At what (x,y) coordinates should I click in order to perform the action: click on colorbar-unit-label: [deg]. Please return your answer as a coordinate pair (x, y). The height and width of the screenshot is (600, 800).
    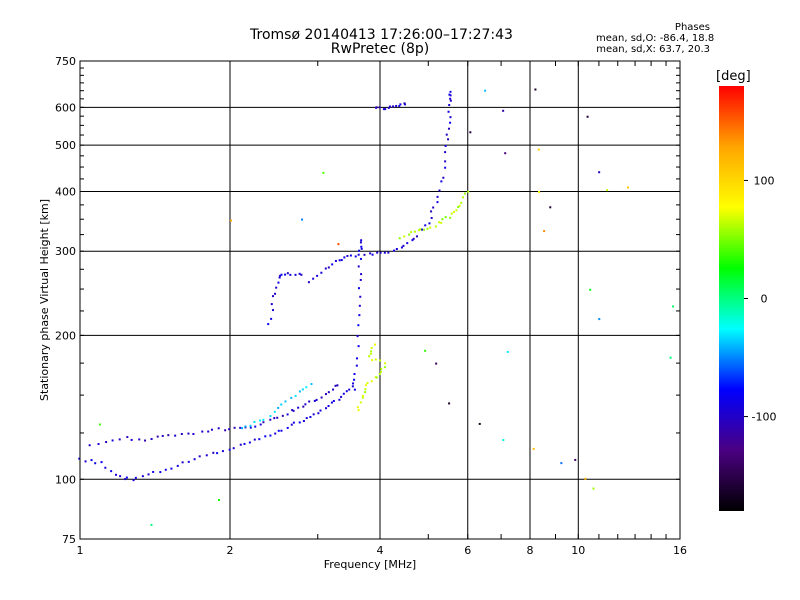
    Looking at the image, I should click on (733, 76).